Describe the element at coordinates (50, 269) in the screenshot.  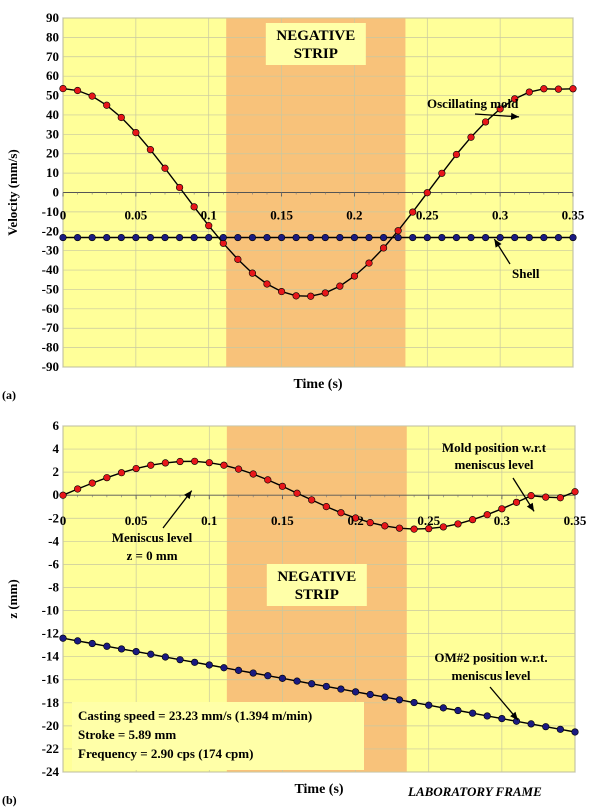
I see `y-tick-label: -40` at that location.